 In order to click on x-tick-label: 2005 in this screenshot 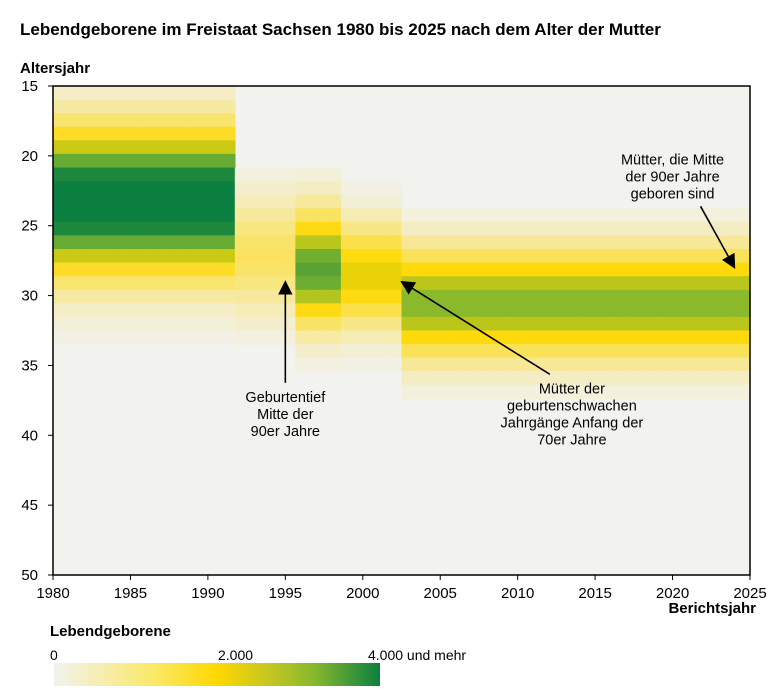, I will do `click(440, 593)`.